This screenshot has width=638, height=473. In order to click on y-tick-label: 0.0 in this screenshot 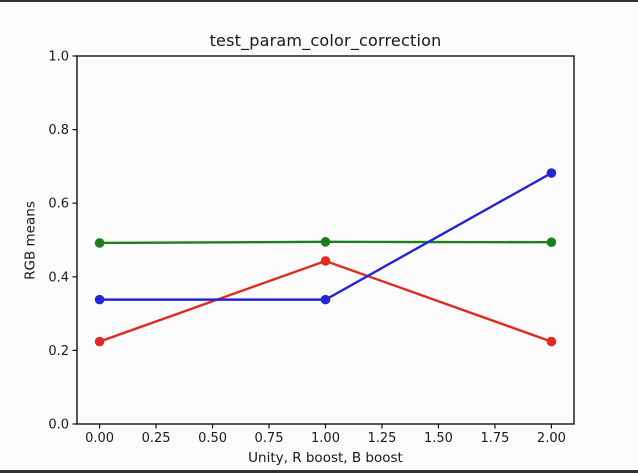, I will do `click(58, 425)`.